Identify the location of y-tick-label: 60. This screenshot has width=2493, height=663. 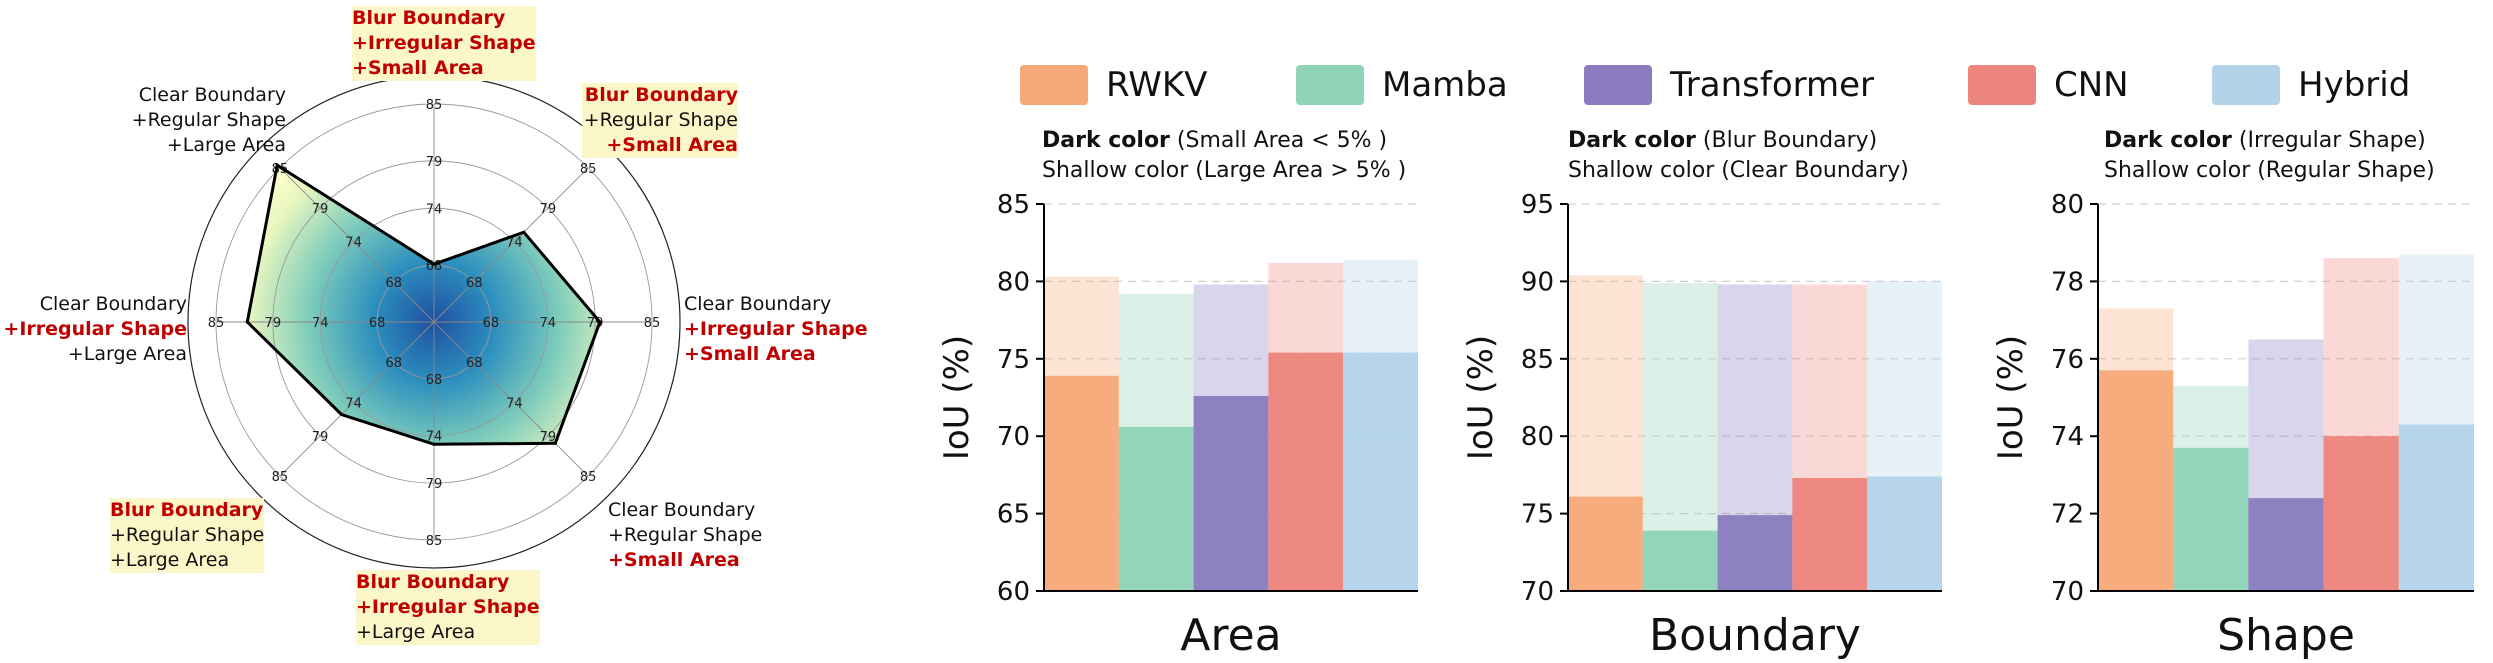
(1013, 592).